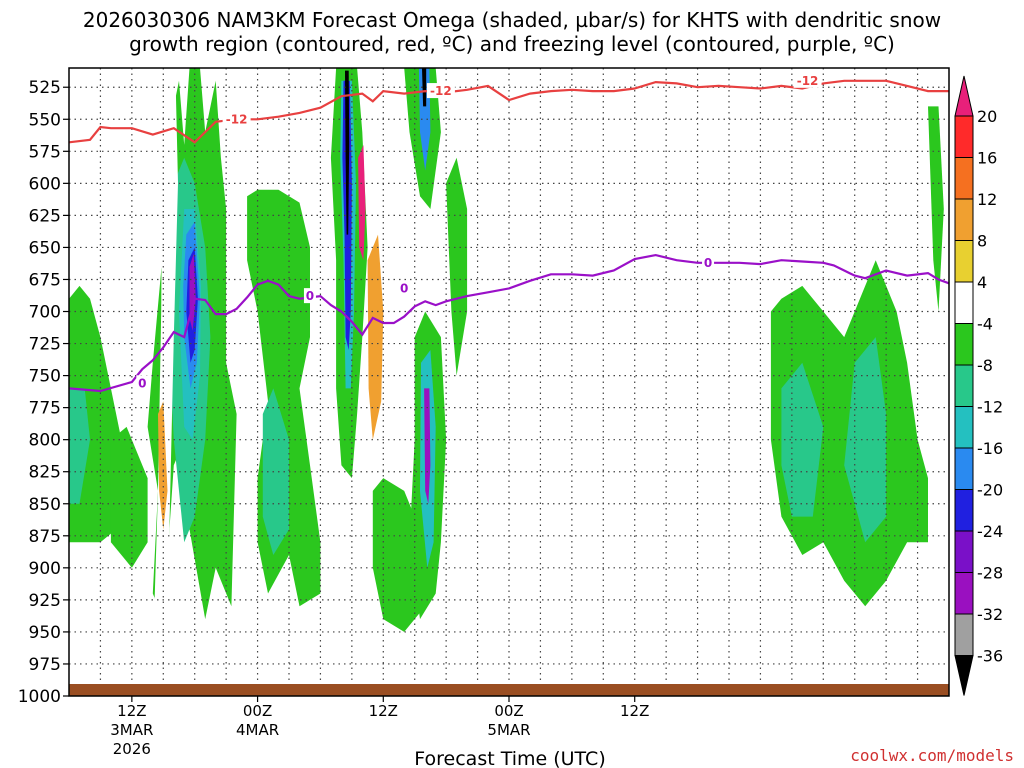 The height and width of the screenshot is (768, 1024). What do you see at coordinates (936, 209) in the screenshot?
I see `omega-region-green-right-top` at bounding box center [936, 209].